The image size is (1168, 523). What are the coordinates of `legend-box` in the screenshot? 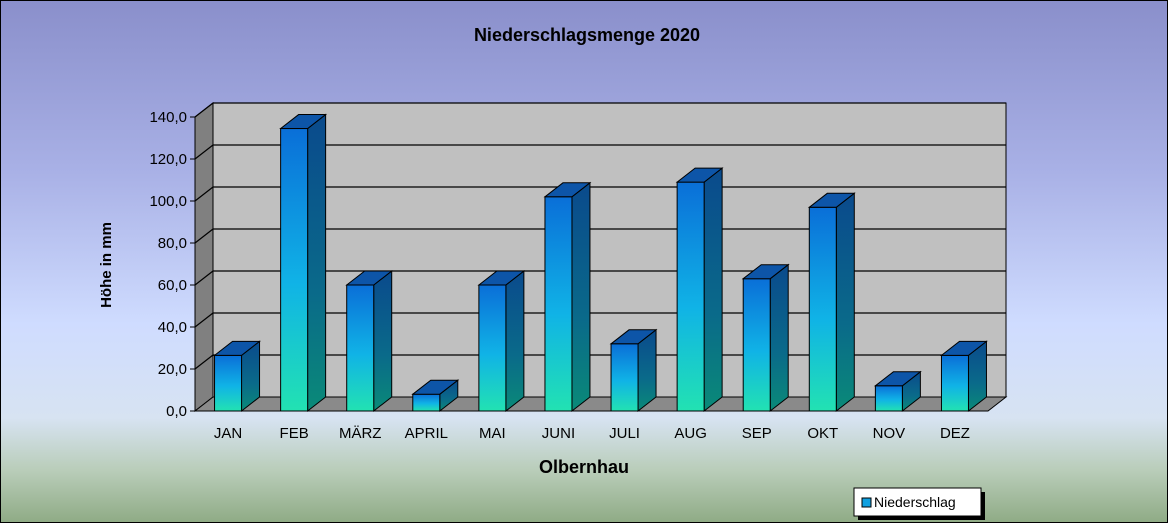 It's located at (917, 502).